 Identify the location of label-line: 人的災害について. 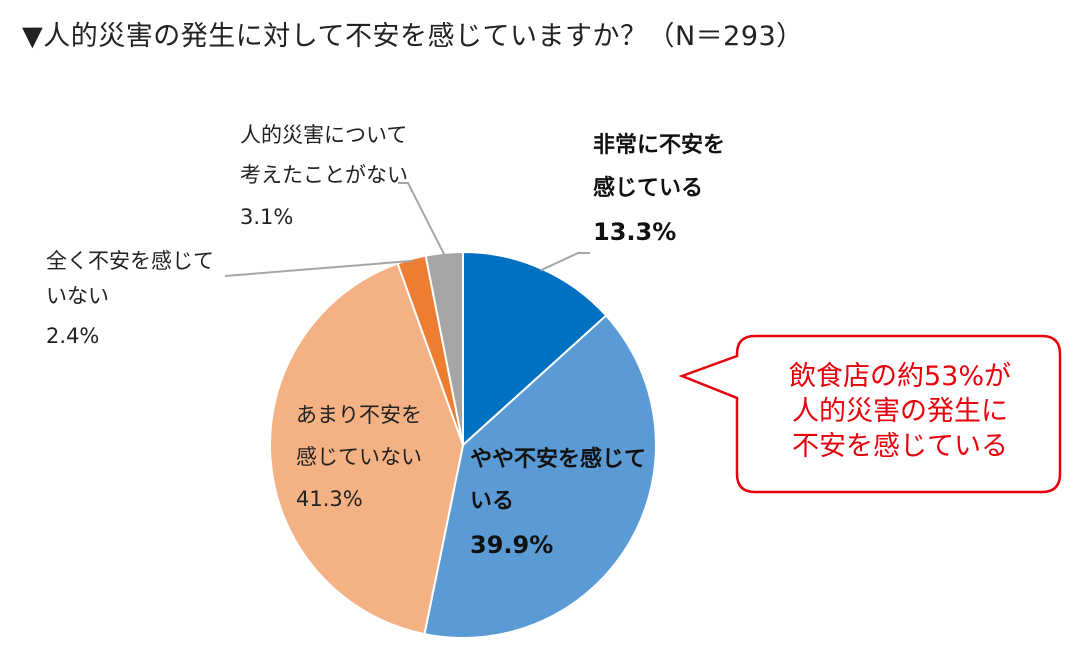
(323, 135).